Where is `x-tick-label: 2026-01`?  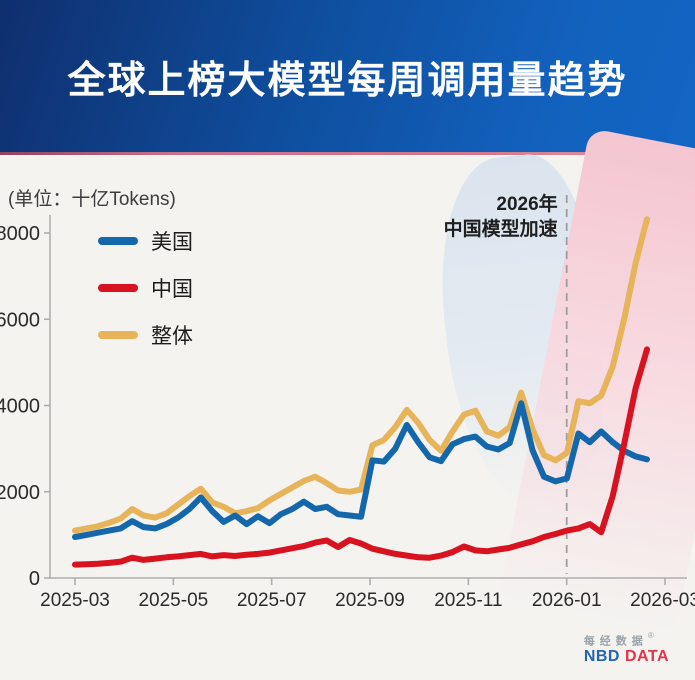 x-tick-label: 2026-01 is located at coordinates (567, 600).